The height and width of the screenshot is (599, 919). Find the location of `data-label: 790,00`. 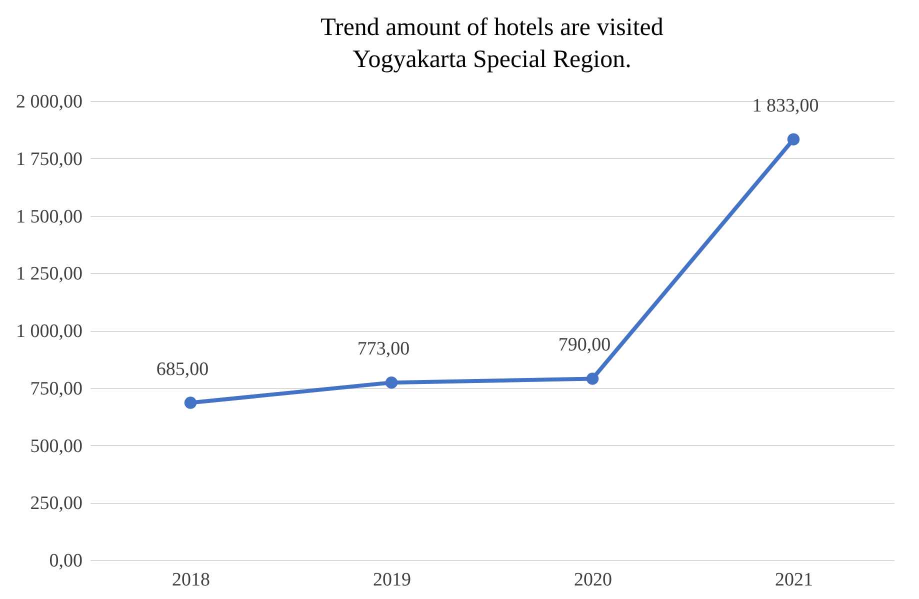

data-label: 790,00 is located at coordinates (584, 345).